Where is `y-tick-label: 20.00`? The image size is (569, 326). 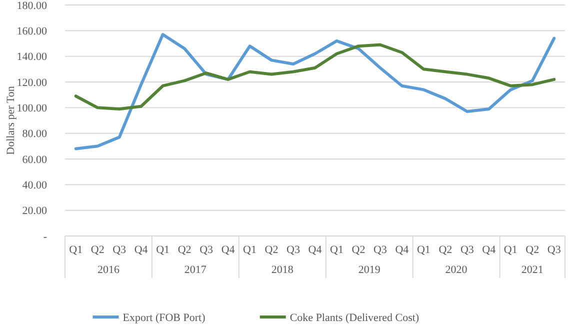
y-tick-label: 20.00 is located at coordinates (35, 211).